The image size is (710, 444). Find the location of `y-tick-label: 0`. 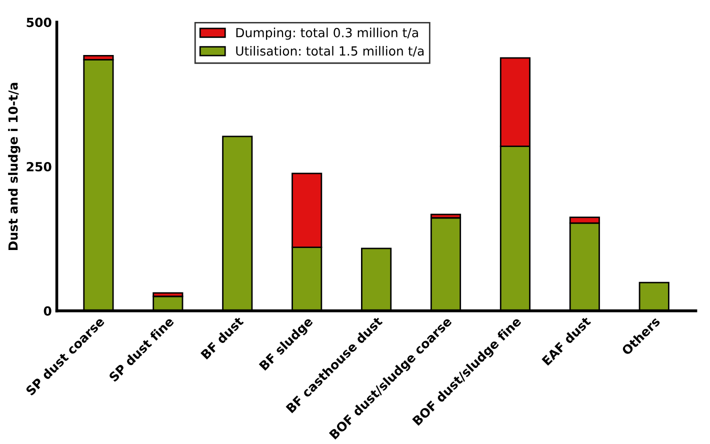

y-tick-label: 0 is located at coordinates (48, 311).